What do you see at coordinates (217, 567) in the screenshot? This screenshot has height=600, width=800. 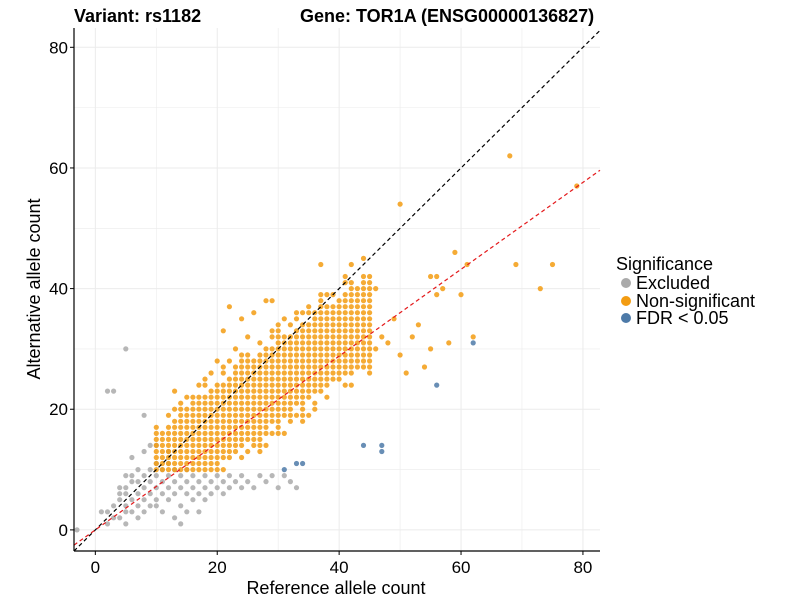 I see `x-tick-label: 20` at bounding box center [217, 567].